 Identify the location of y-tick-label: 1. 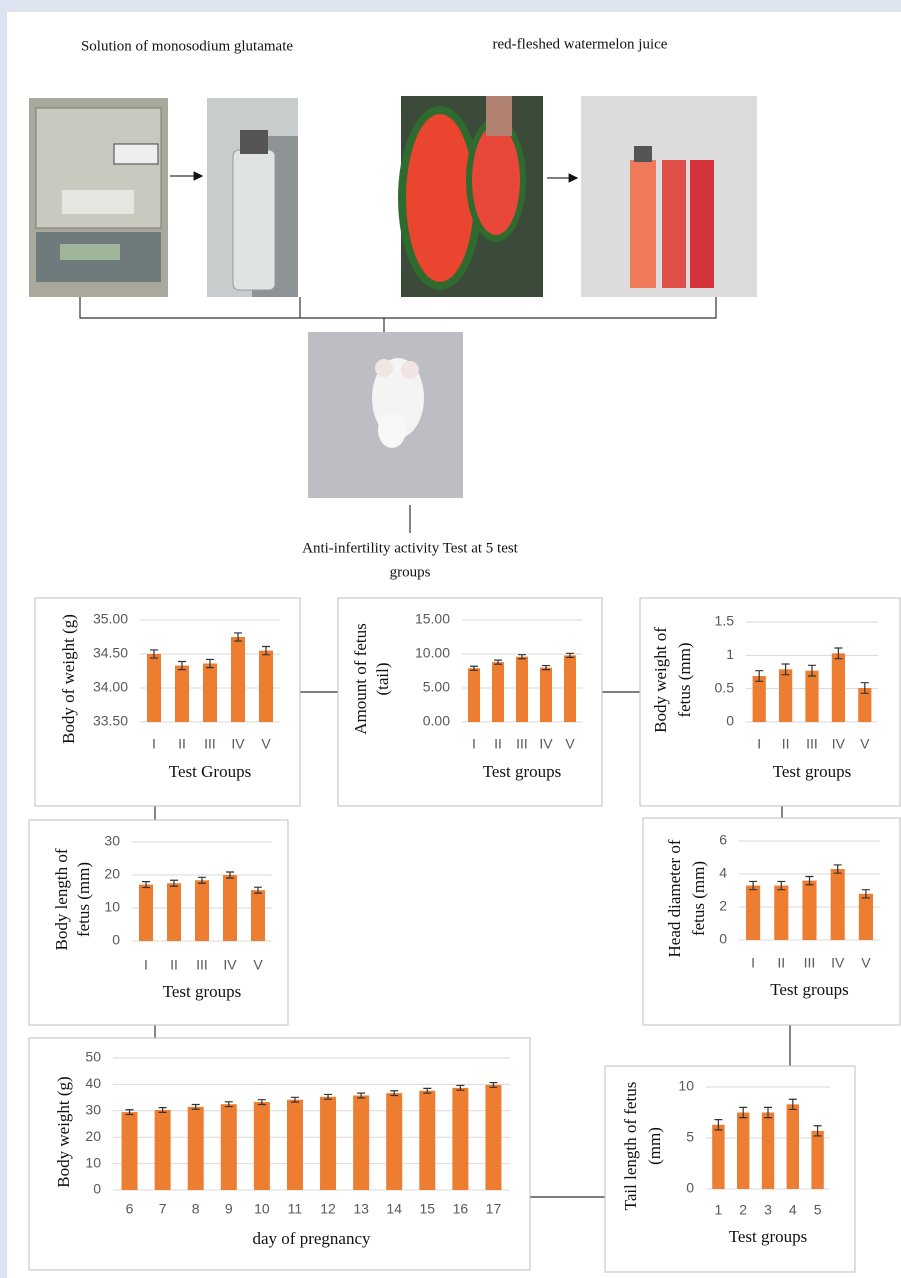
(730, 654).